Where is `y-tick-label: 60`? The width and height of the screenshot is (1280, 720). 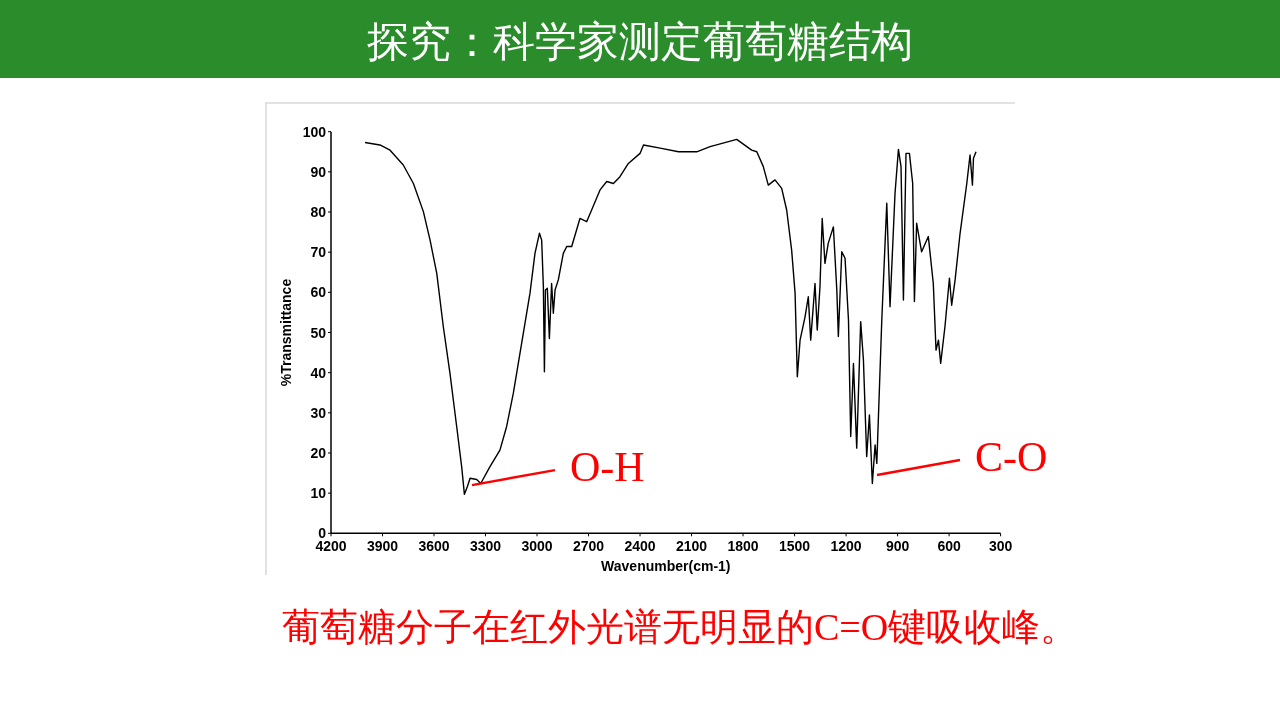
y-tick-label: 60 is located at coordinates (318, 292).